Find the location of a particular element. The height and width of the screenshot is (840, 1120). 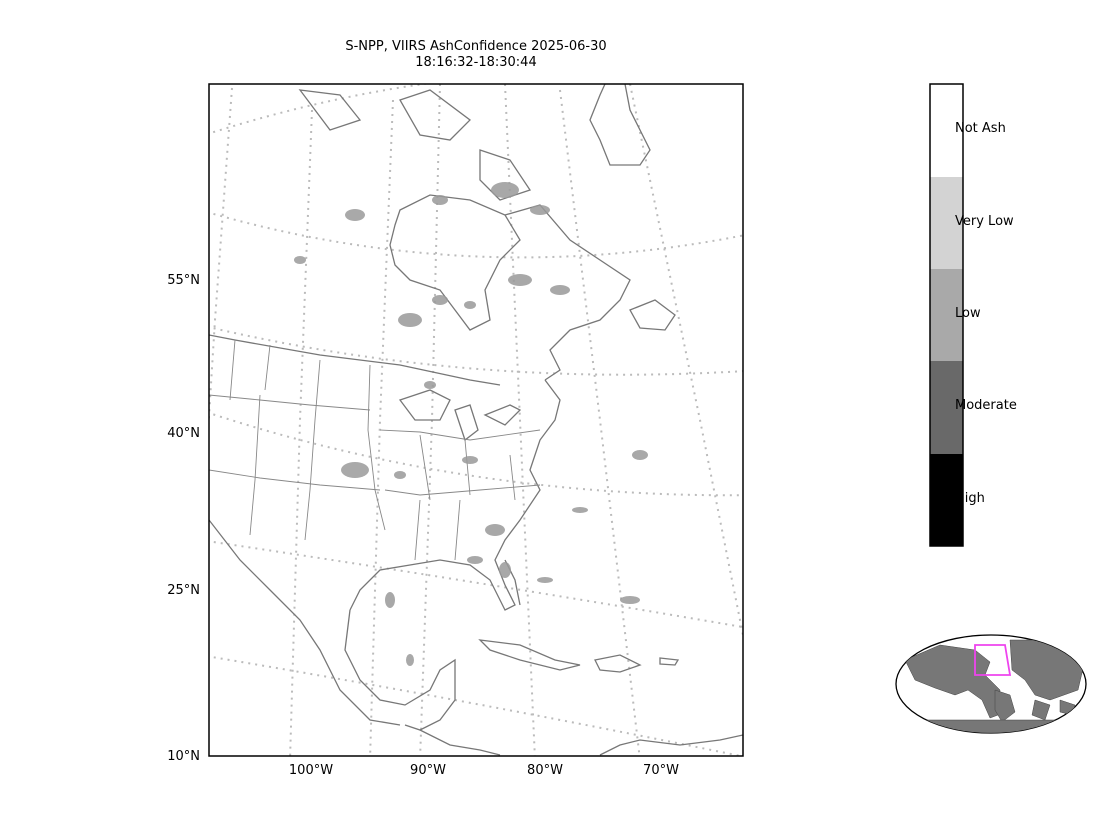

colorbar is located at coordinates (946, 315).